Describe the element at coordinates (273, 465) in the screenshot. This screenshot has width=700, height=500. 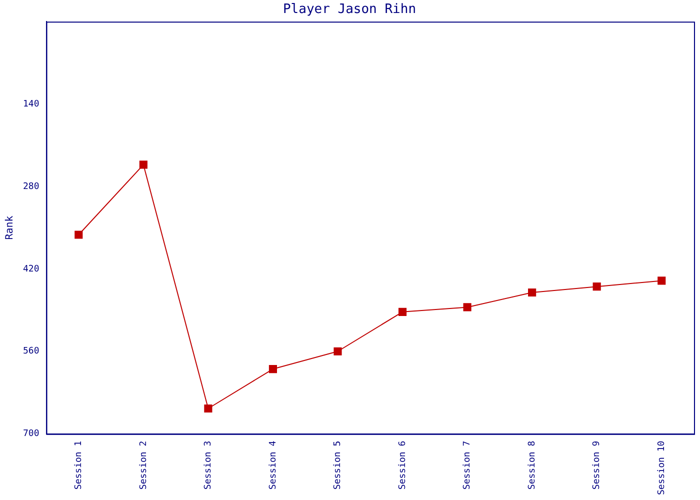
I see `x-tick-label: Session 4` at that location.